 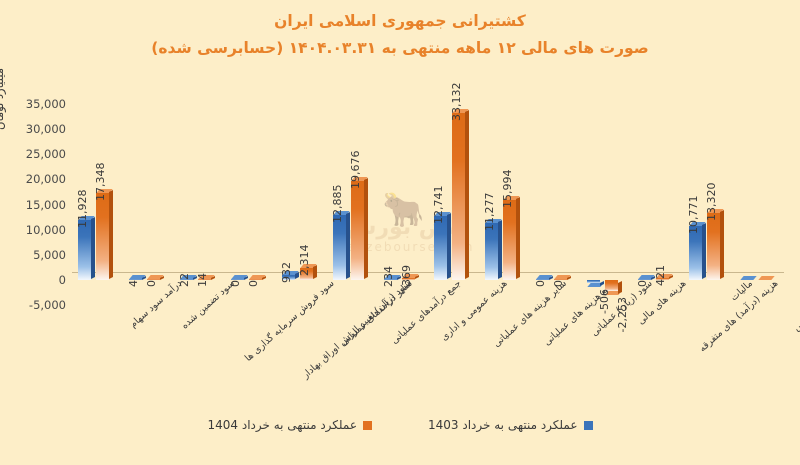 I want to click on bar-value-label: 421, so click(x=660, y=275).